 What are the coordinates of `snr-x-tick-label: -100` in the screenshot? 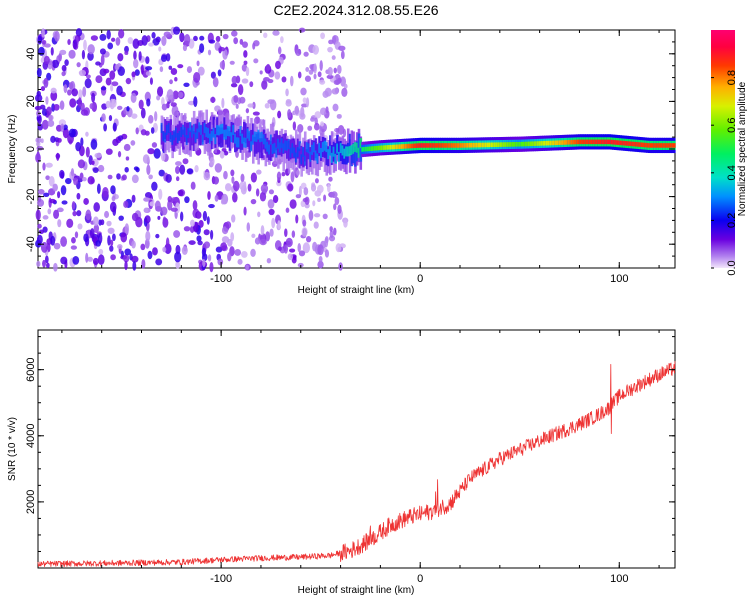 It's located at (221, 579).